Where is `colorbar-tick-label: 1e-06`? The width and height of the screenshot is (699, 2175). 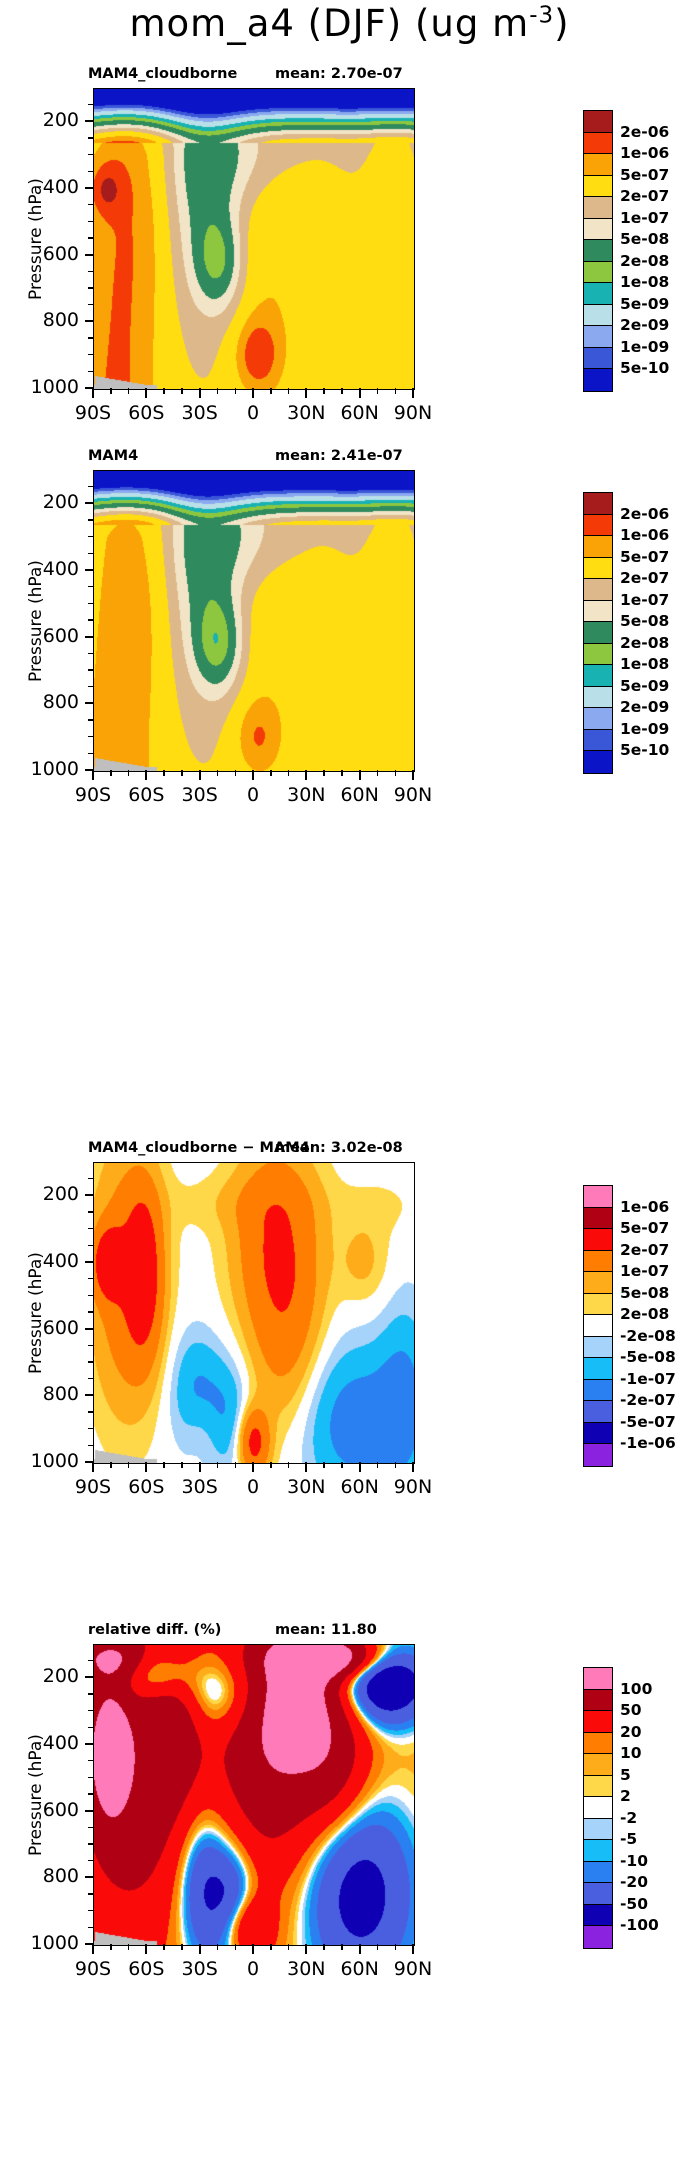
colorbar-tick-label: 1e-06 is located at coordinates (645, 153).